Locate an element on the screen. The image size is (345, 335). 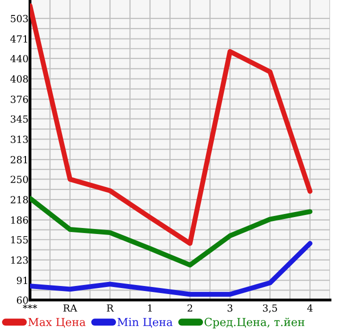
y-tick-label: 345 is located at coordinates (19, 119).